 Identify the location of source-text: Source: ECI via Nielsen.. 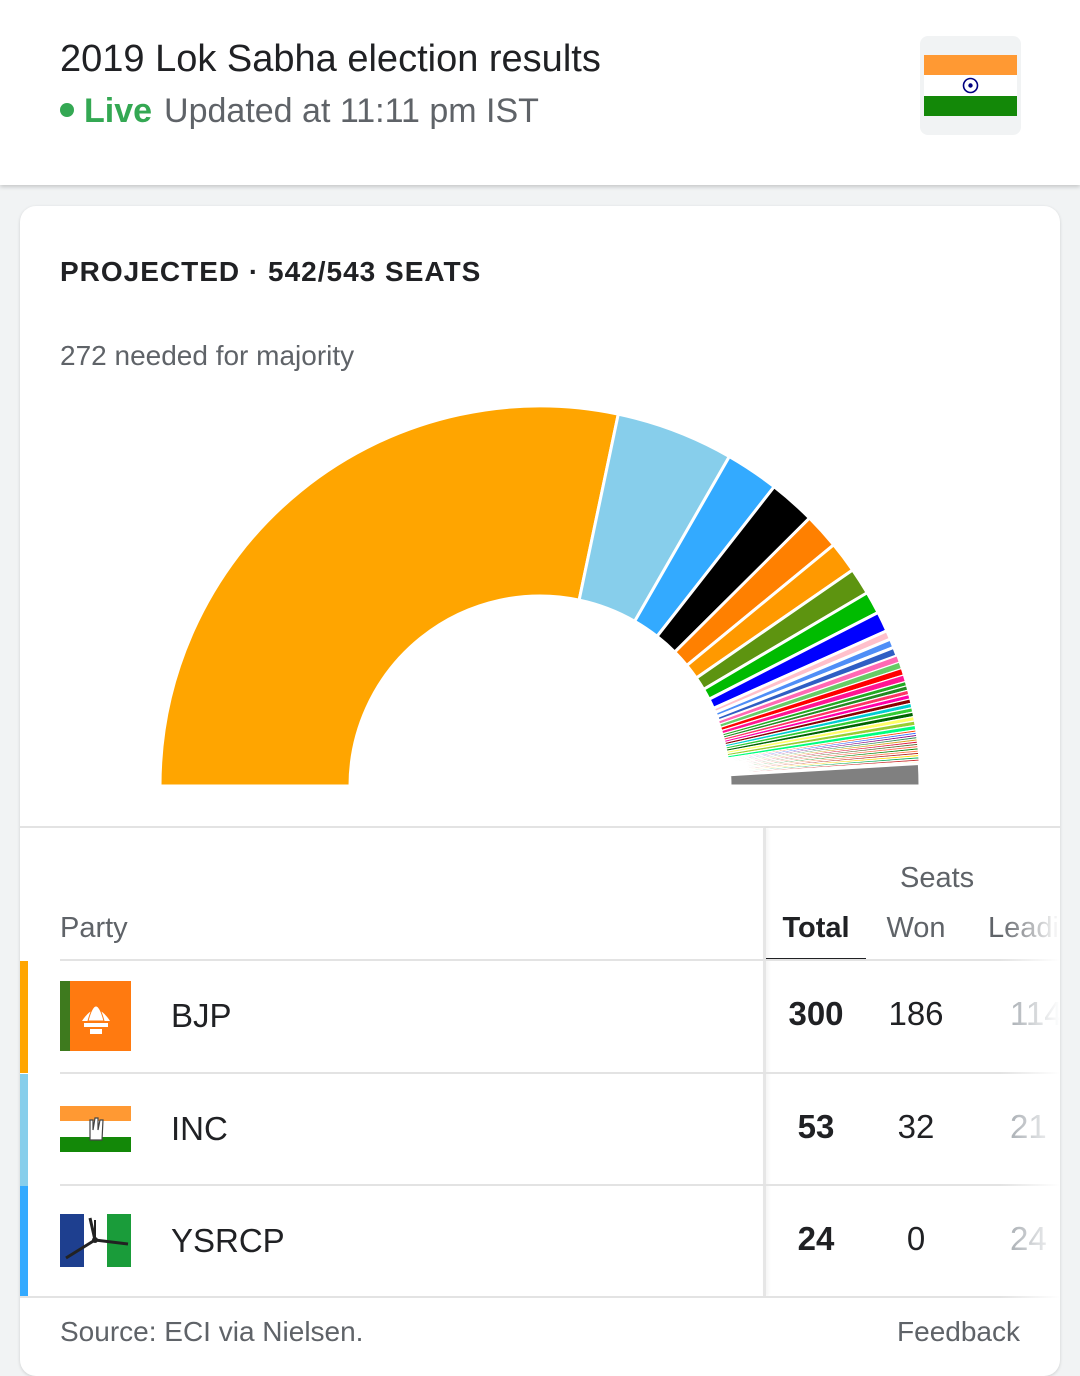
(212, 1331).